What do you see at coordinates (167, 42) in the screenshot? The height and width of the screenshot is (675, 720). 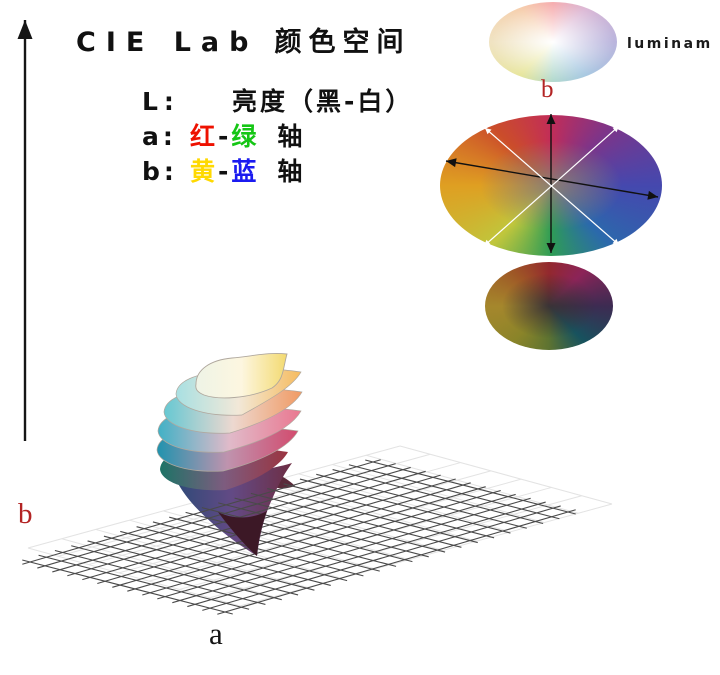 I see `title-latin: CIE Lab` at bounding box center [167, 42].